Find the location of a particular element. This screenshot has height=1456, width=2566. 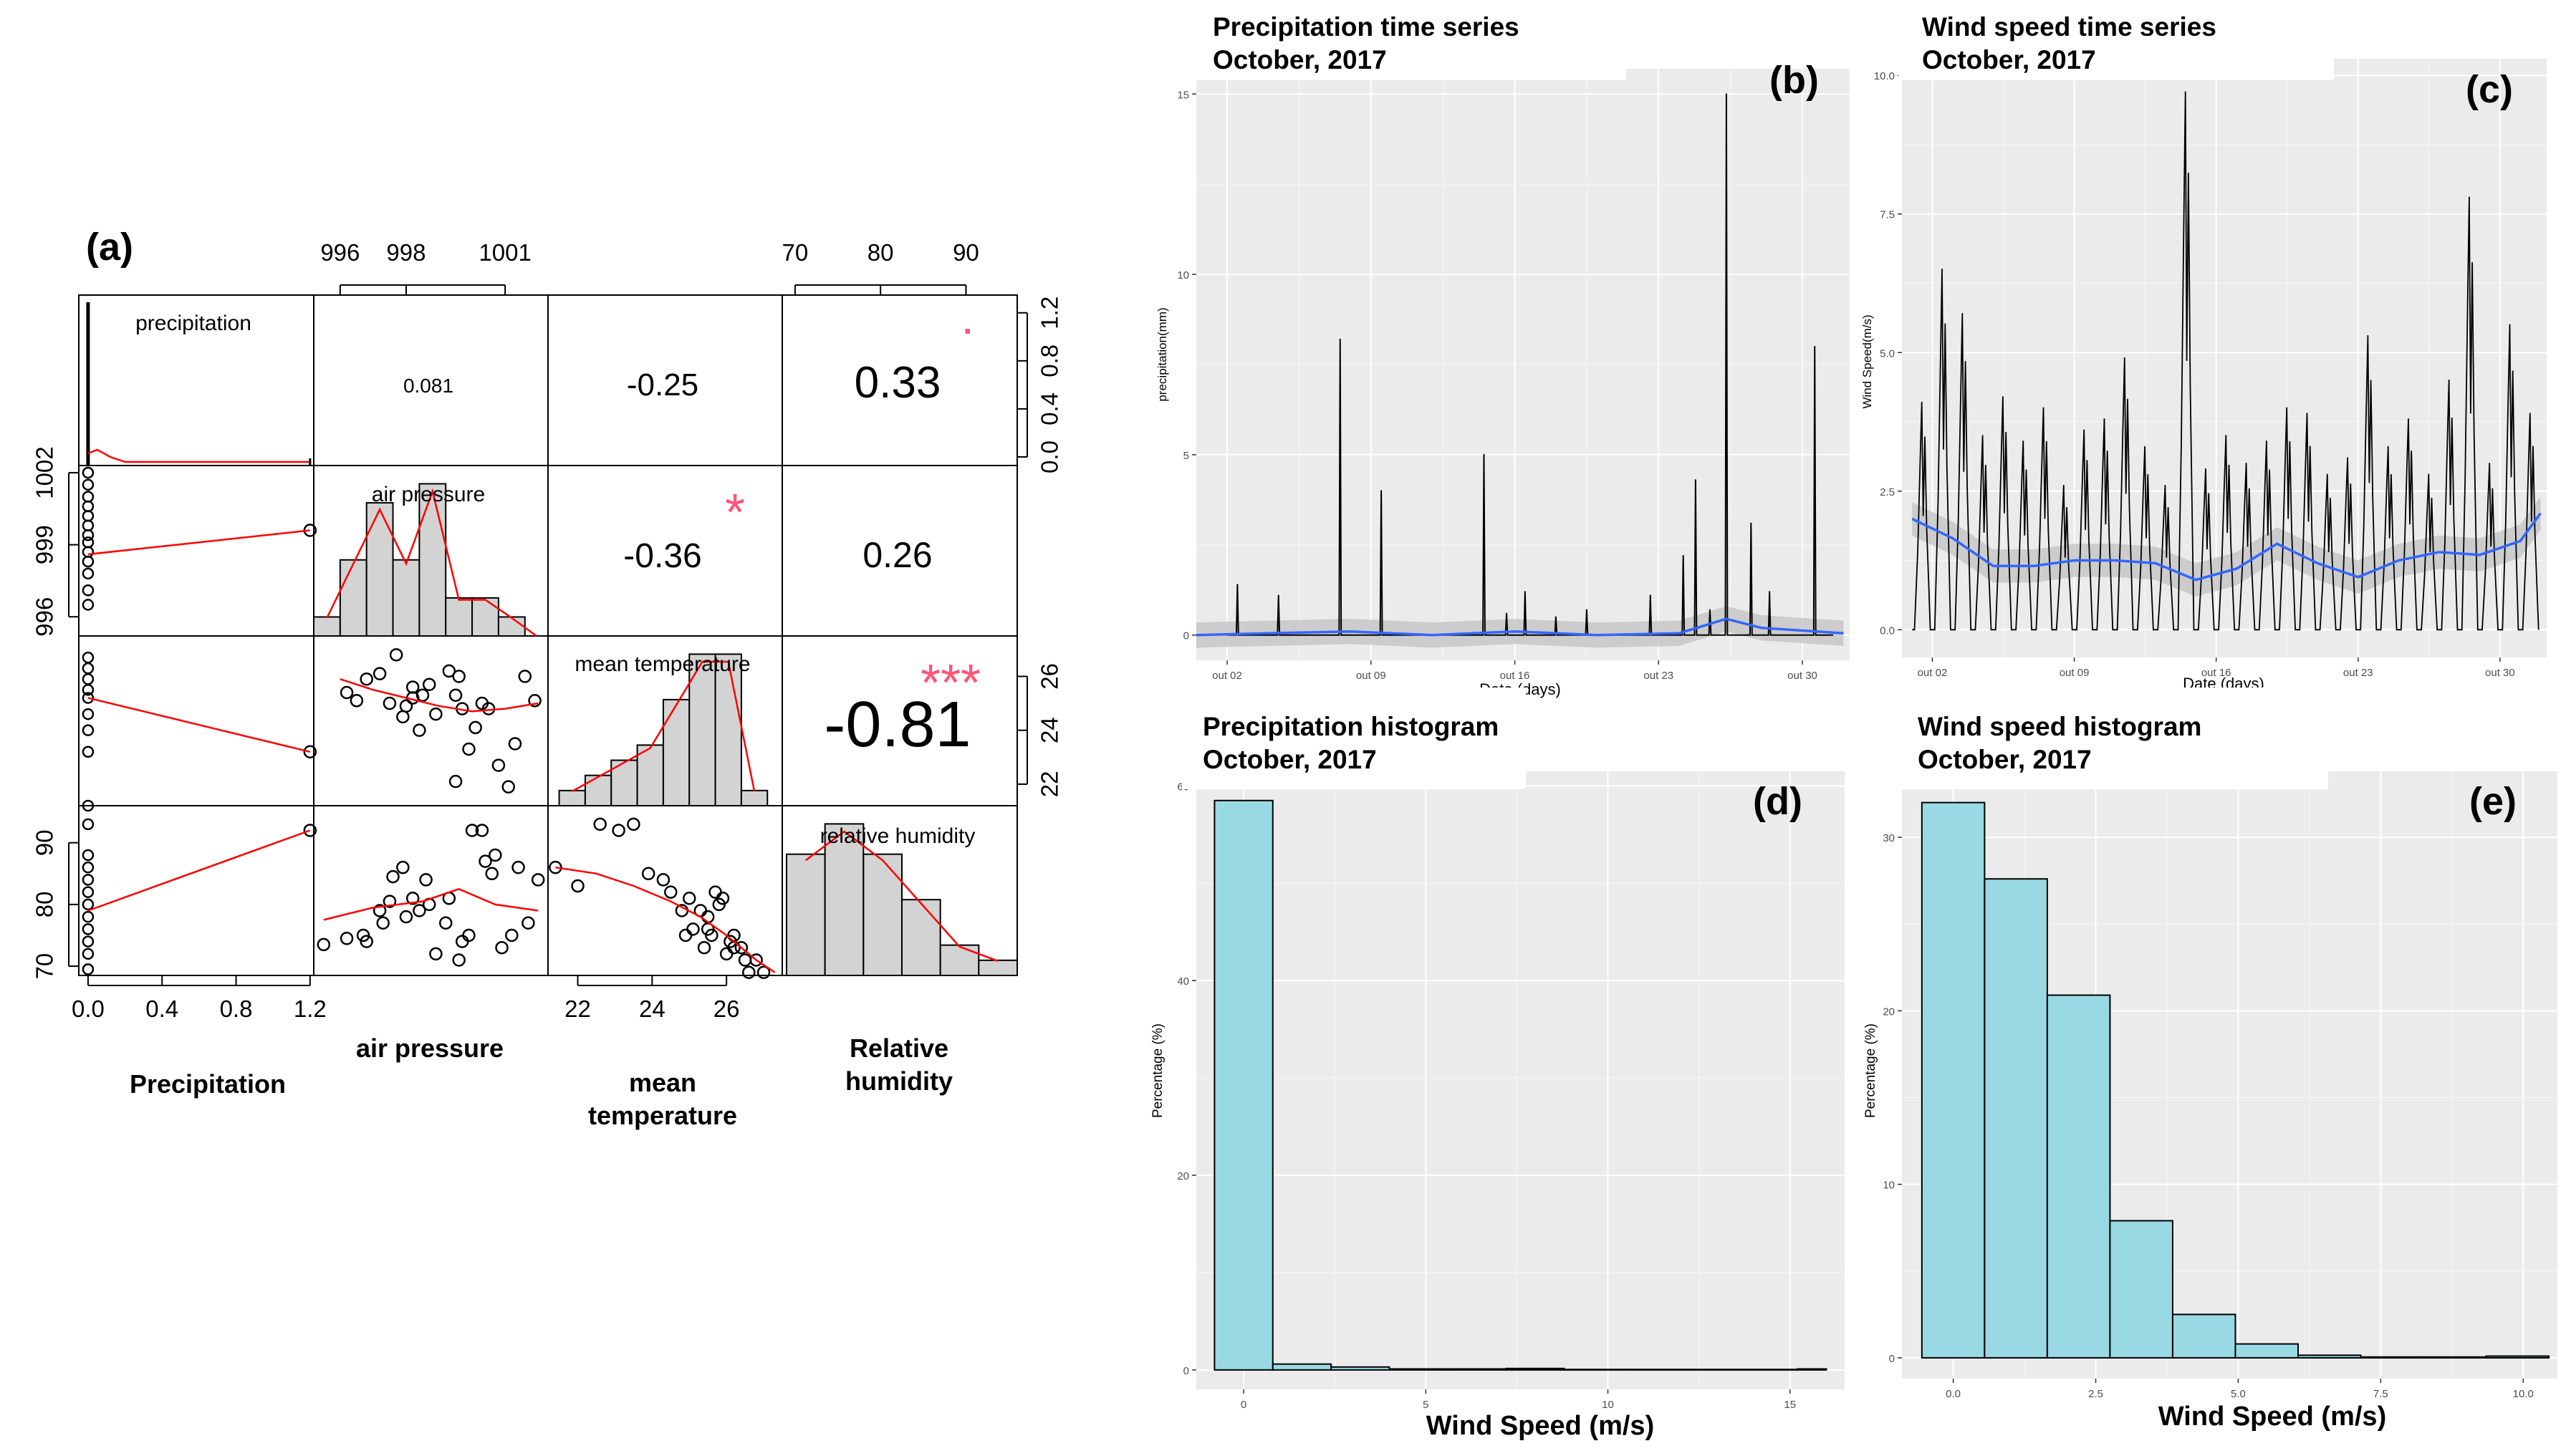

panel-b-label: (b) is located at coordinates (1794, 80).